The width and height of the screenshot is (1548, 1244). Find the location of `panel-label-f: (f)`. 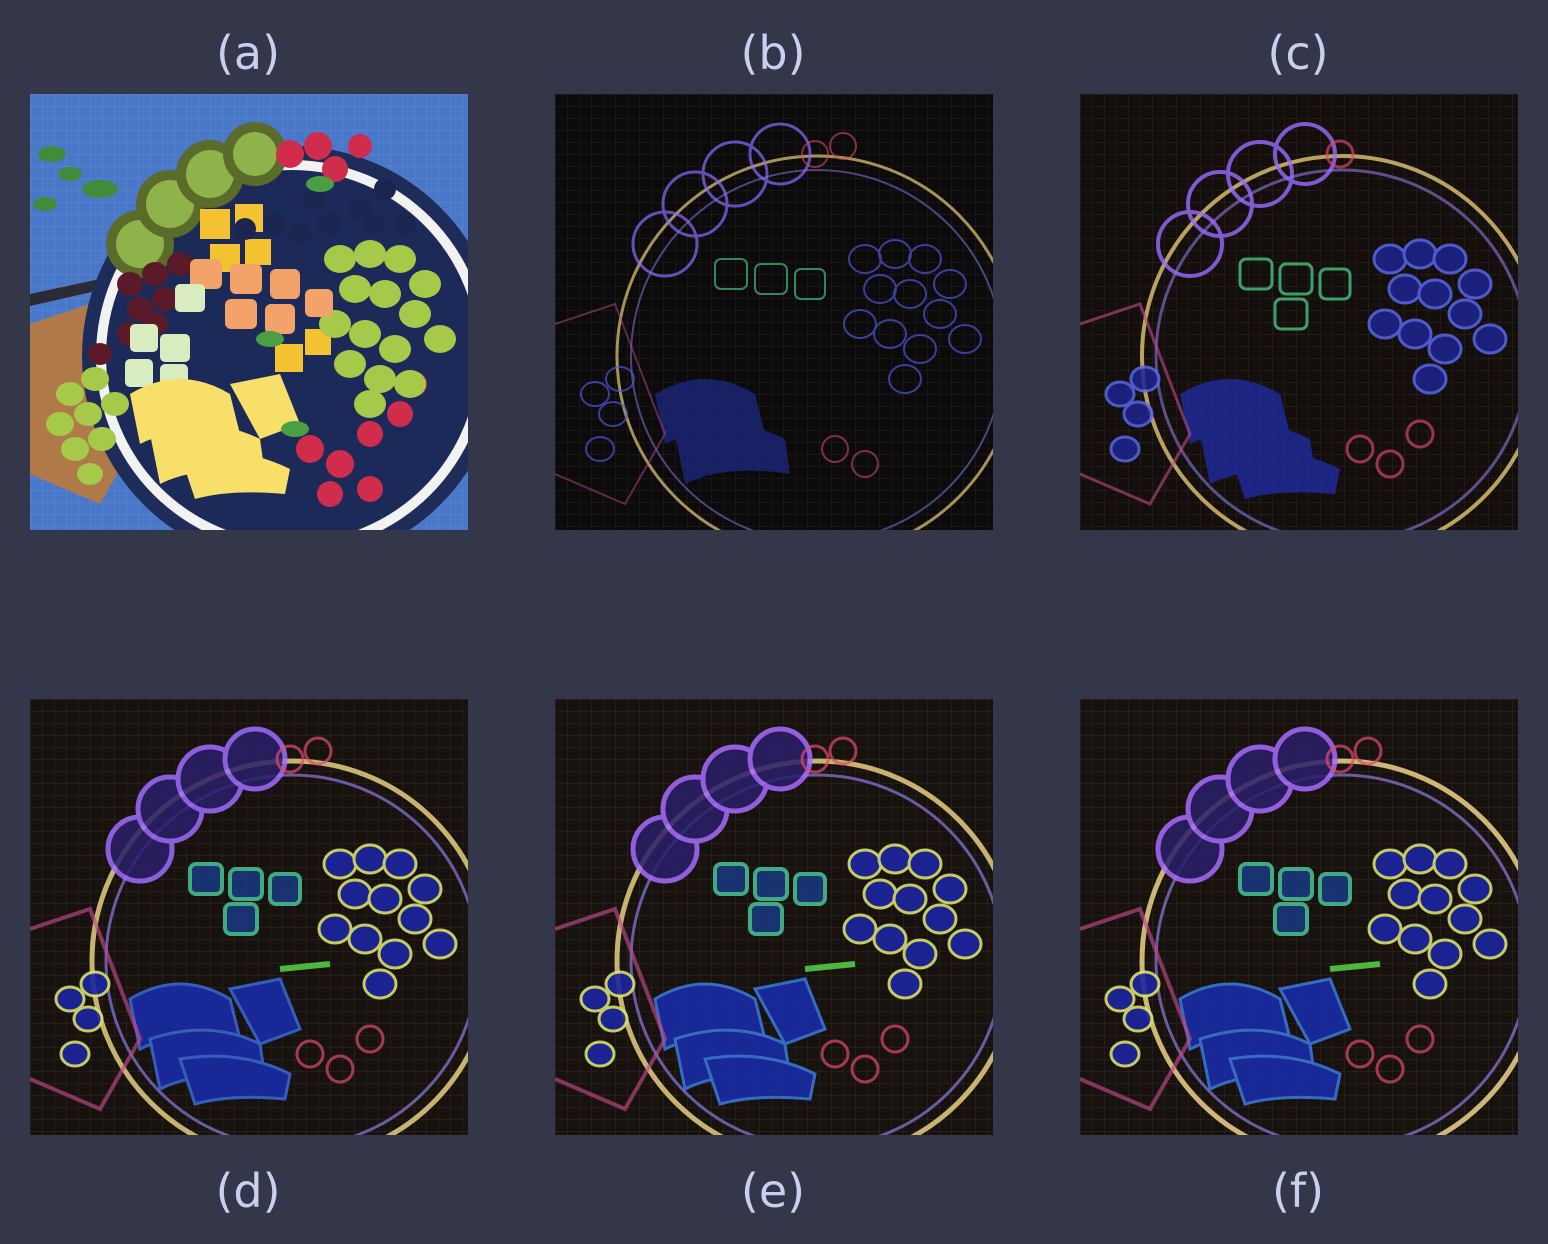

panel-label-f: (f) is located at coordinates (1298, 1191).